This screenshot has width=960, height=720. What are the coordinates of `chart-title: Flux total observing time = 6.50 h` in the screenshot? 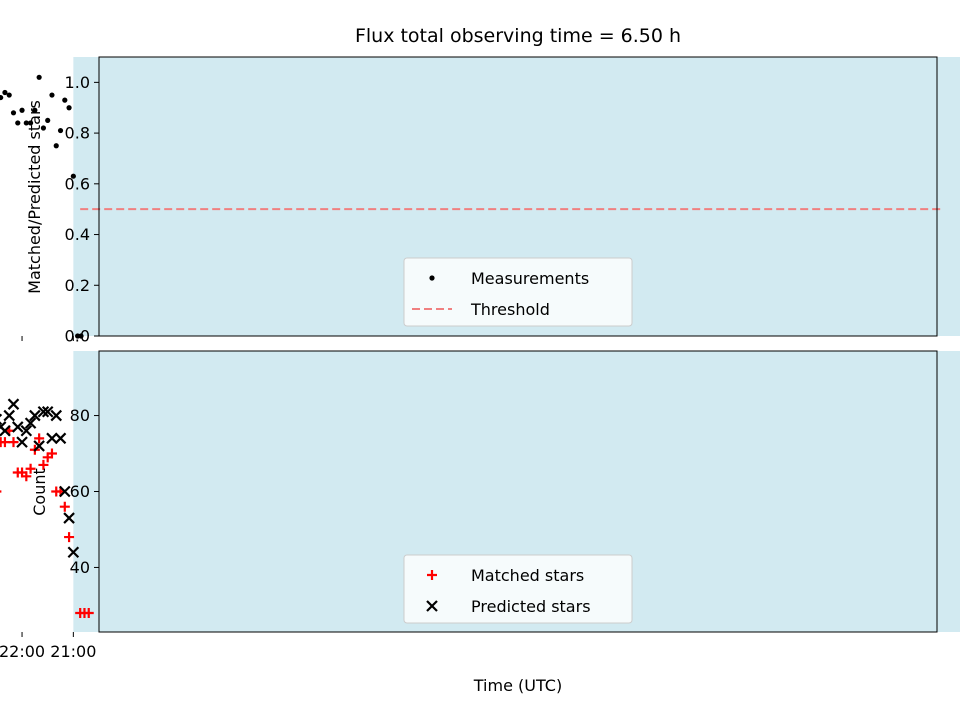 It's located at (518, 36).